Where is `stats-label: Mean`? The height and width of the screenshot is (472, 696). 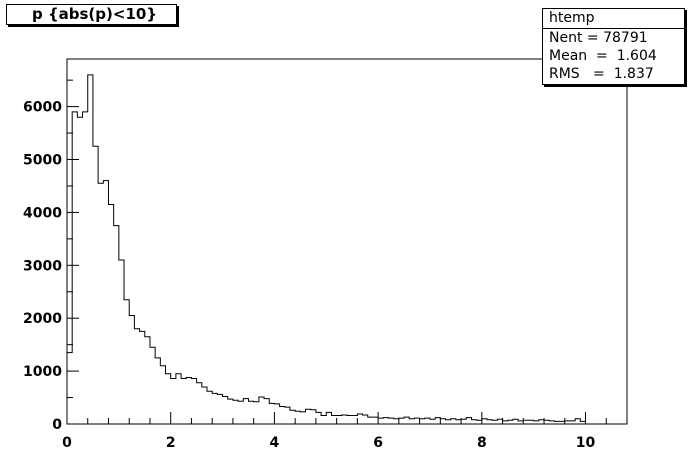
stats-label: Mean is located at coordinates (568, 56).